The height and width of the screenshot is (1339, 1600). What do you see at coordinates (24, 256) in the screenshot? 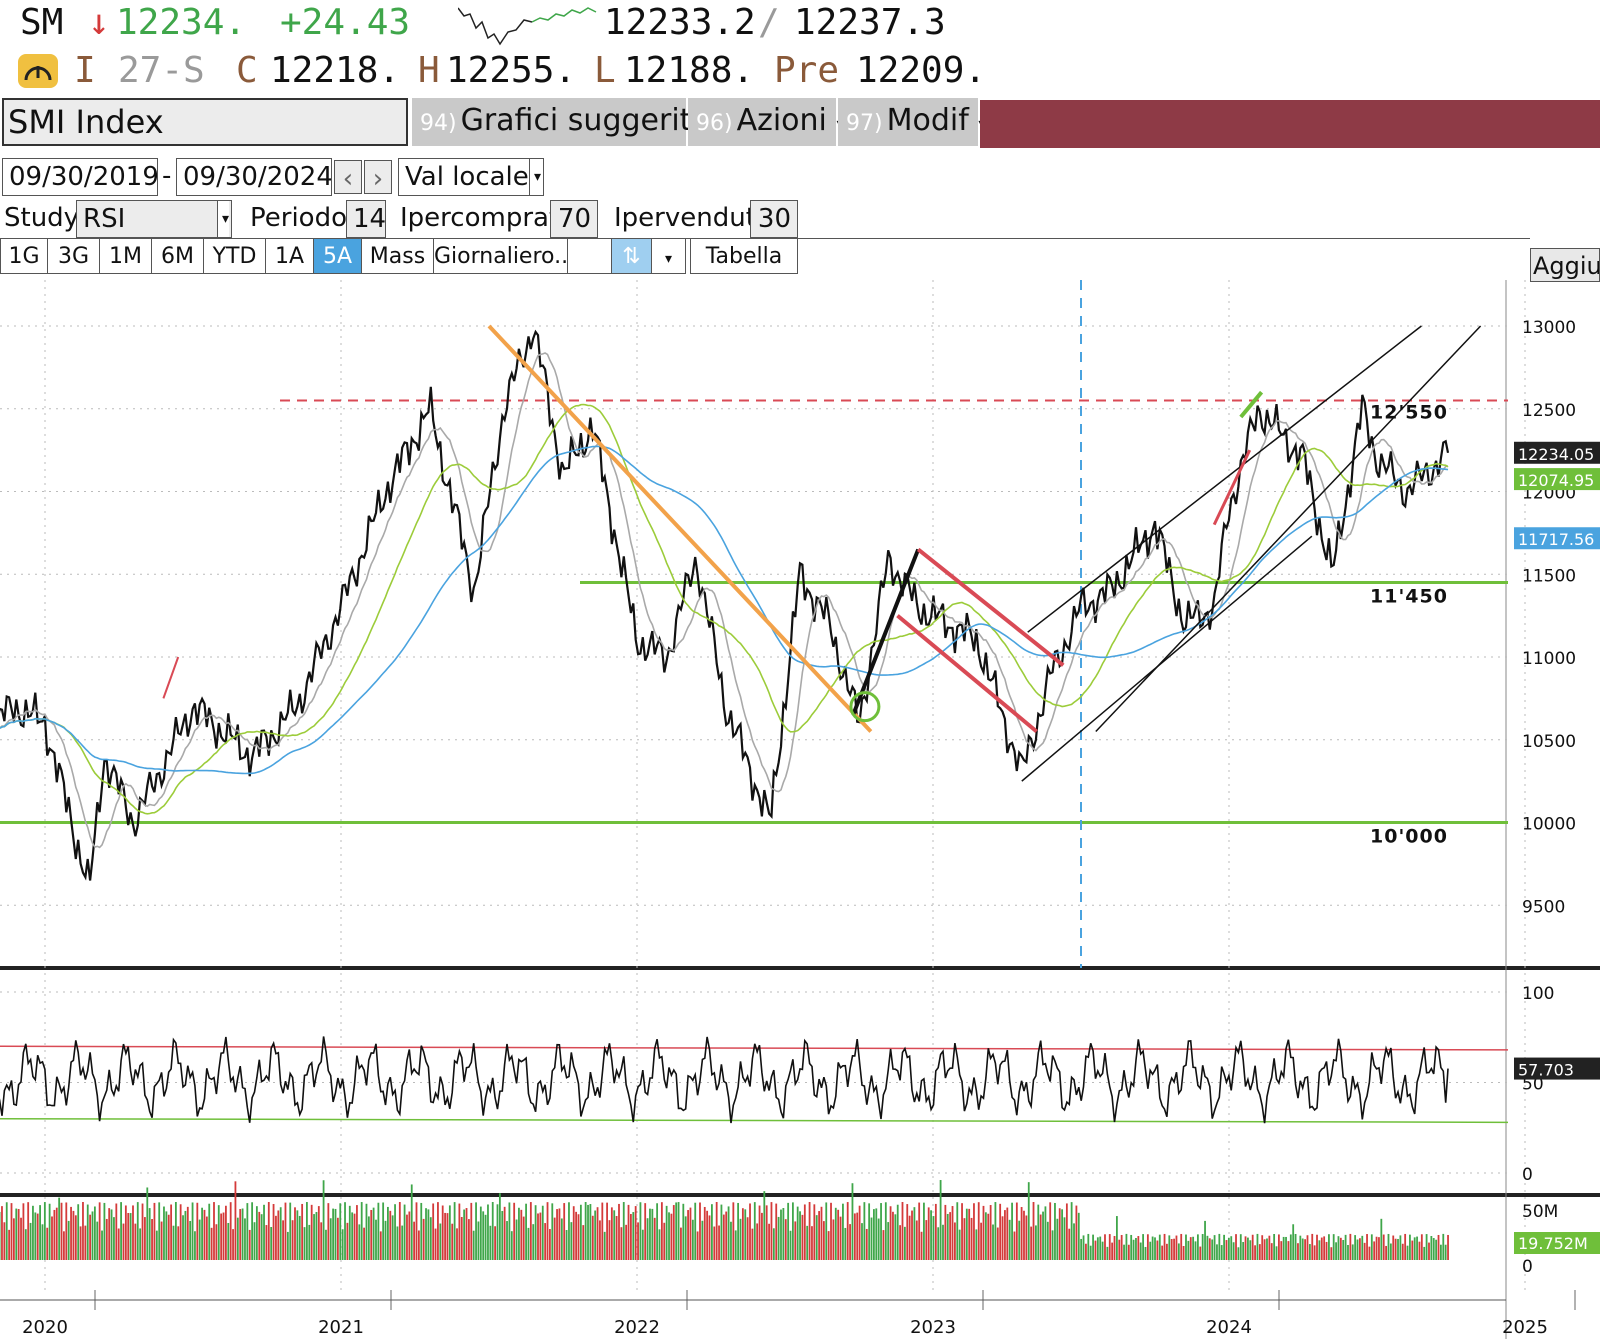
I see `tab-1g: 1G` at bounding box center [24, 256].